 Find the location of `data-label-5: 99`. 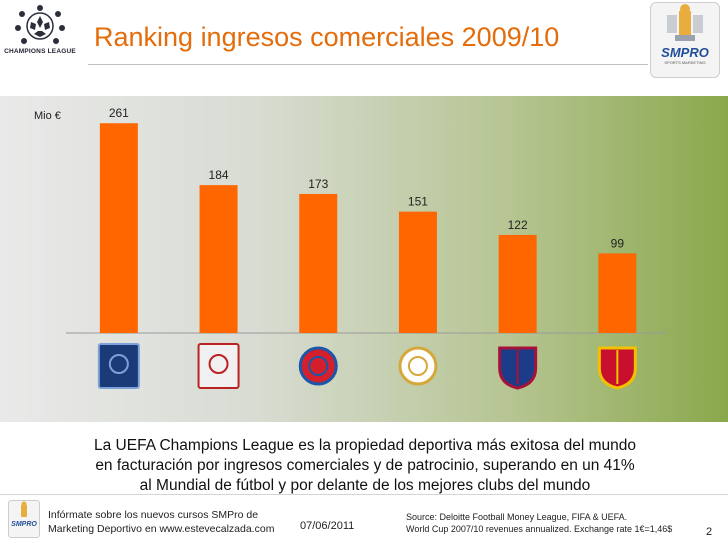

data-label-5: 99 is located at coordinates (618, 243).